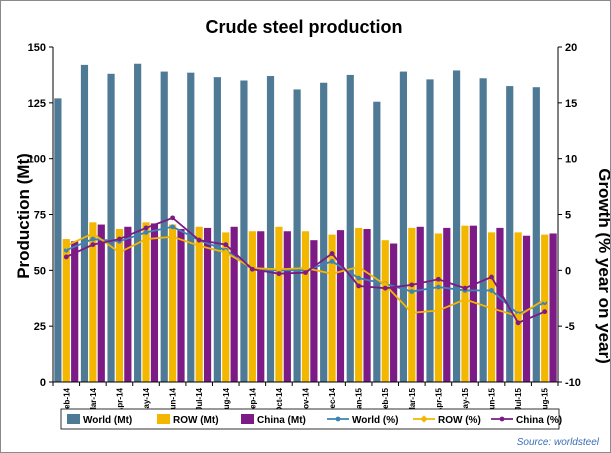 This screenshot has height=453, width=611. I want to click on y2-tick-label: 15, so click(571, 104).